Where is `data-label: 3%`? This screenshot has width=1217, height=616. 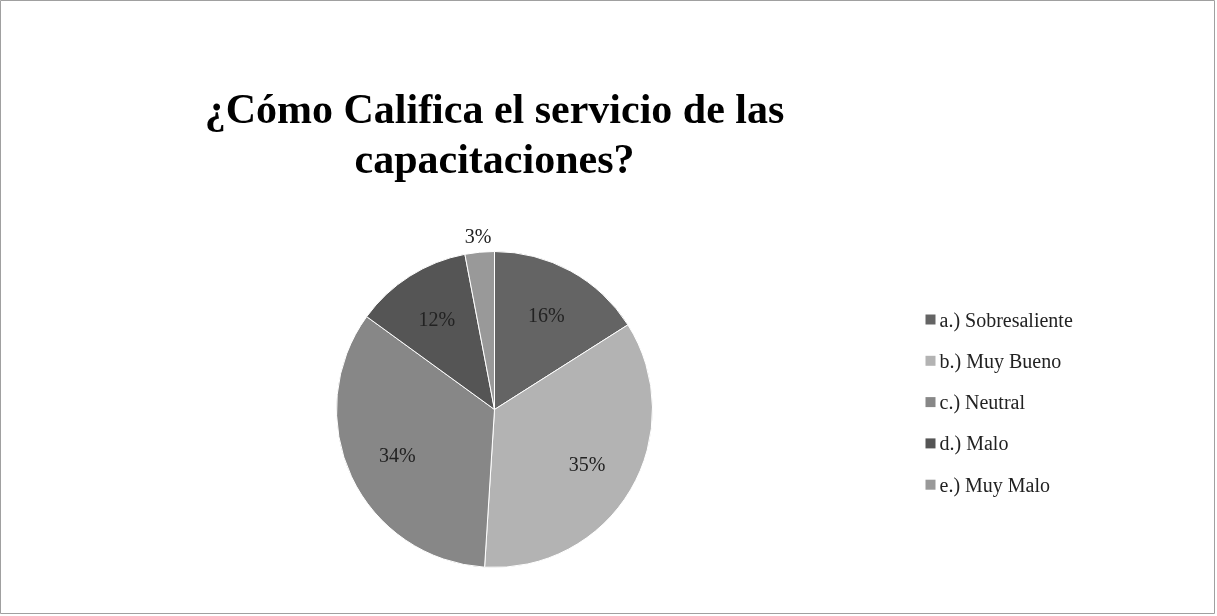 data-label: 3% is located at coordinates (478, 236).